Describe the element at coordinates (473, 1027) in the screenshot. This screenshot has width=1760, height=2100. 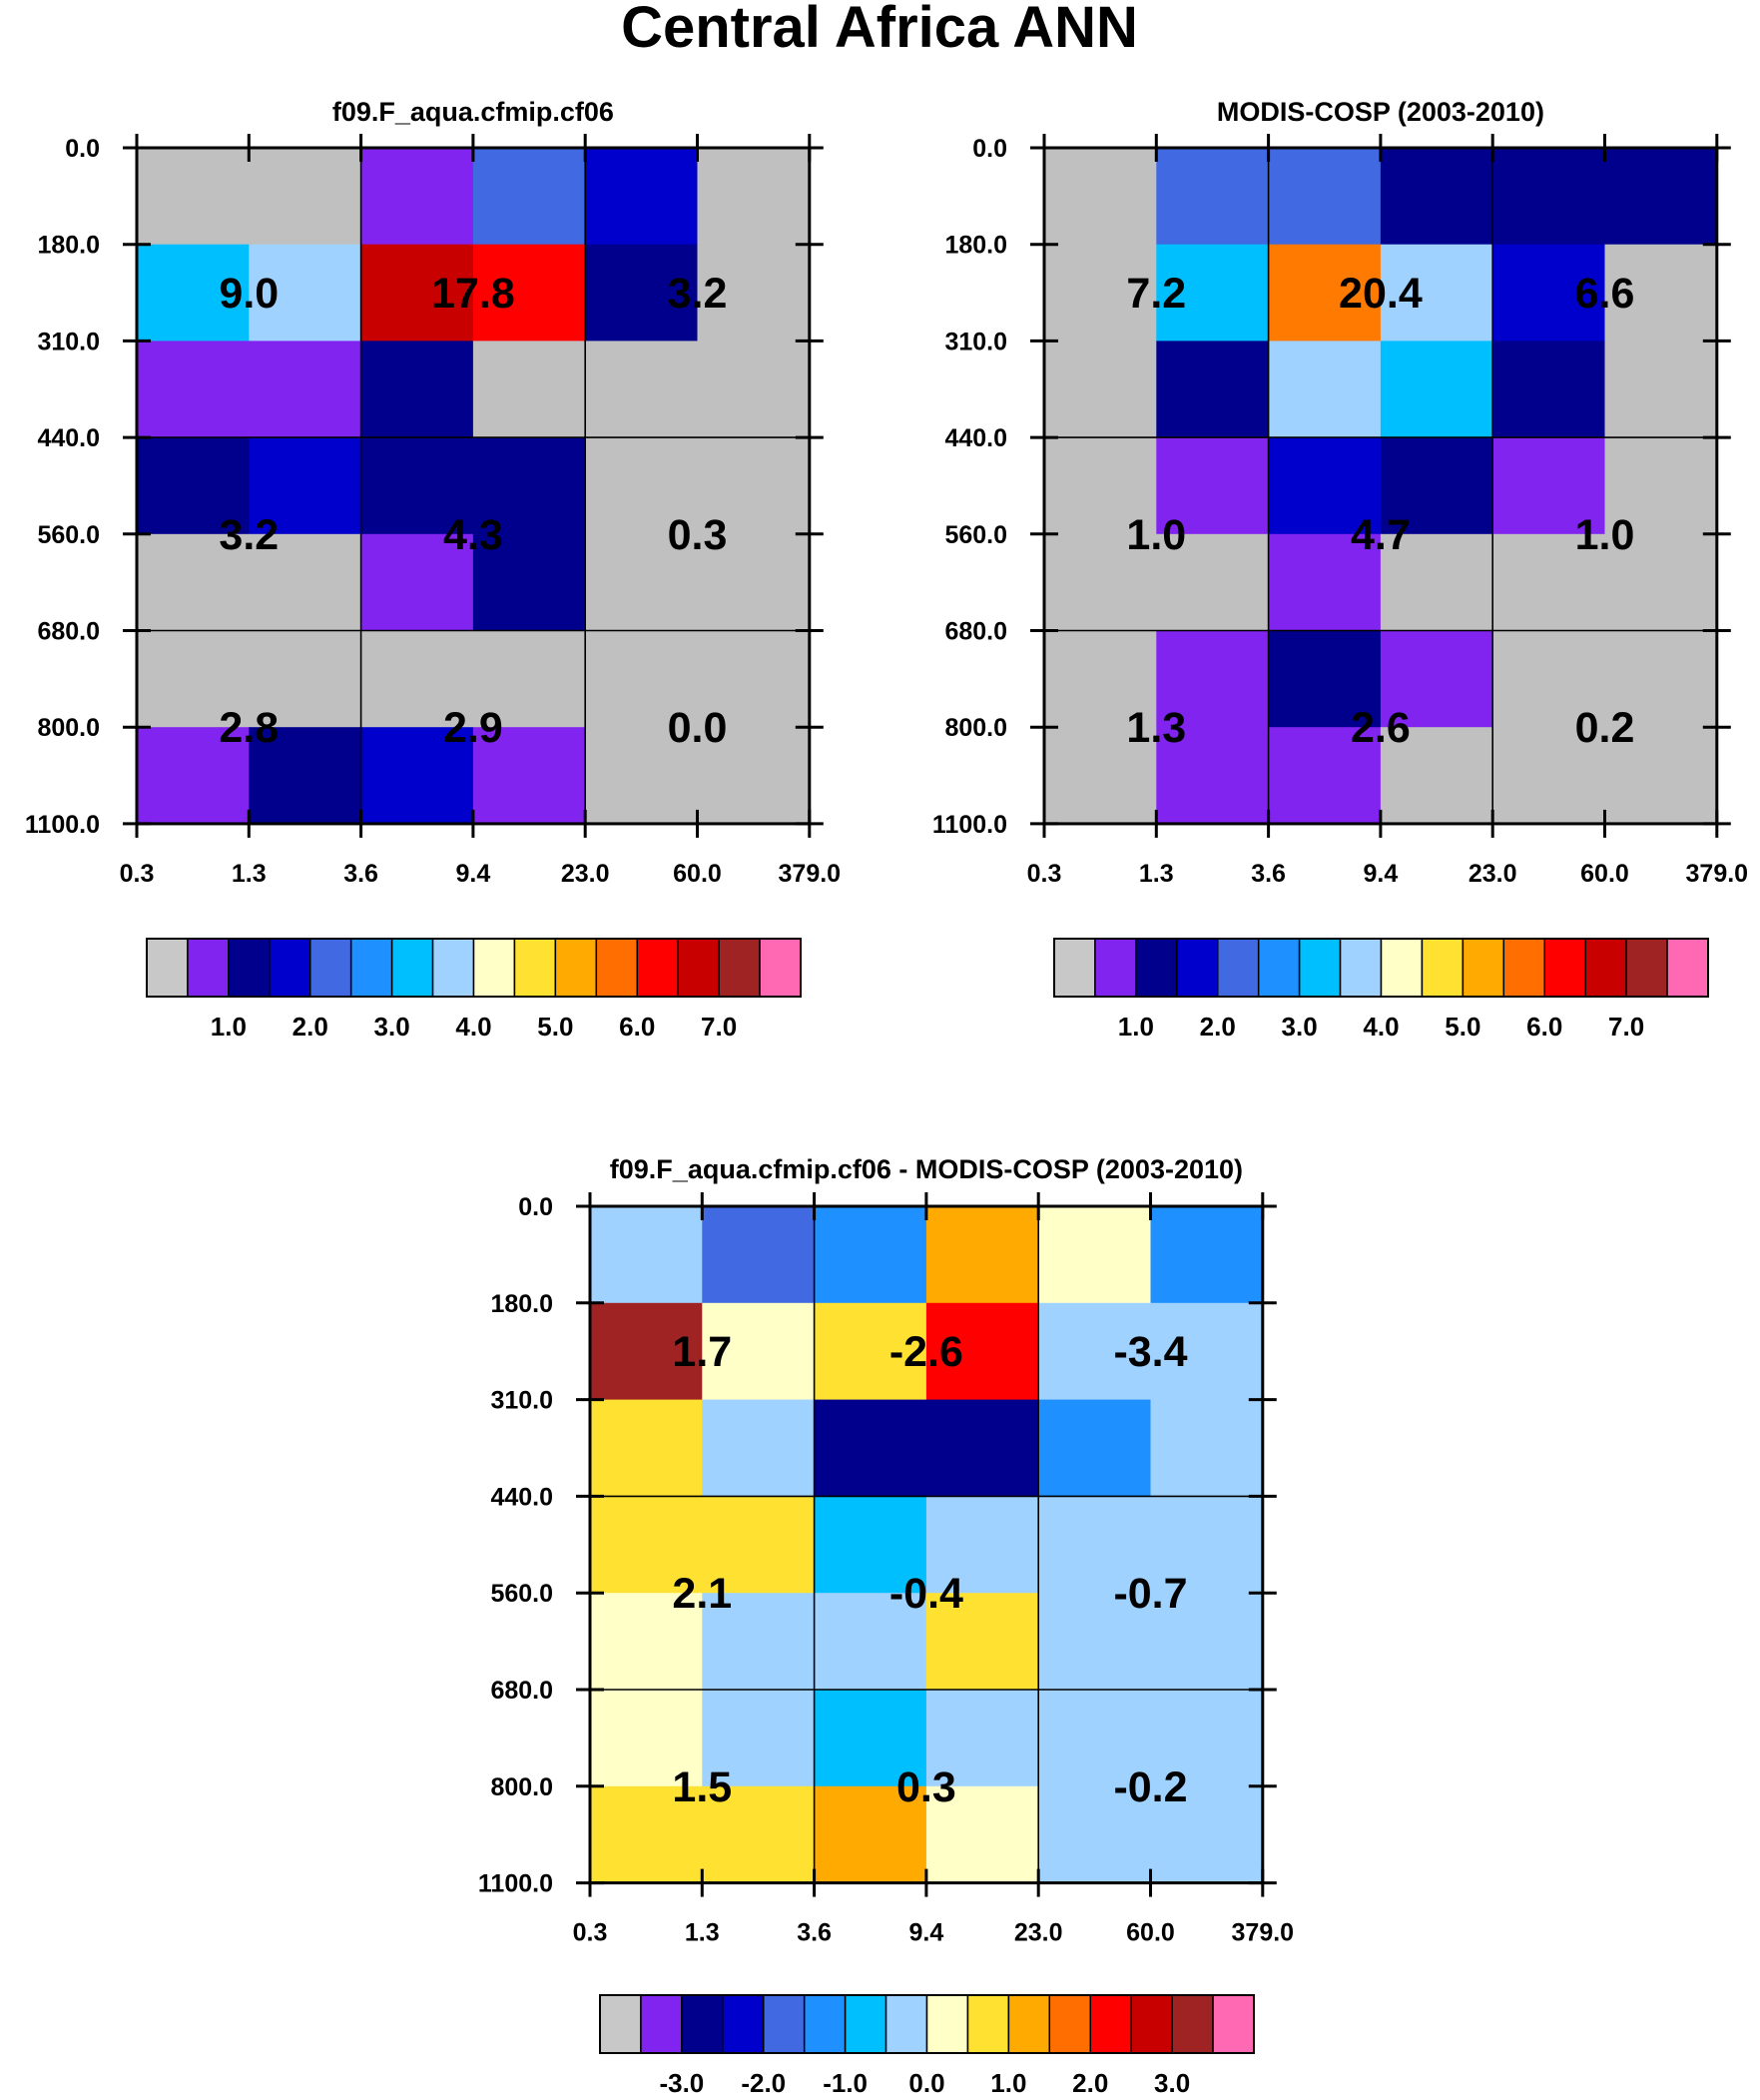
I see `colorbar-label: 4.0` at that location.